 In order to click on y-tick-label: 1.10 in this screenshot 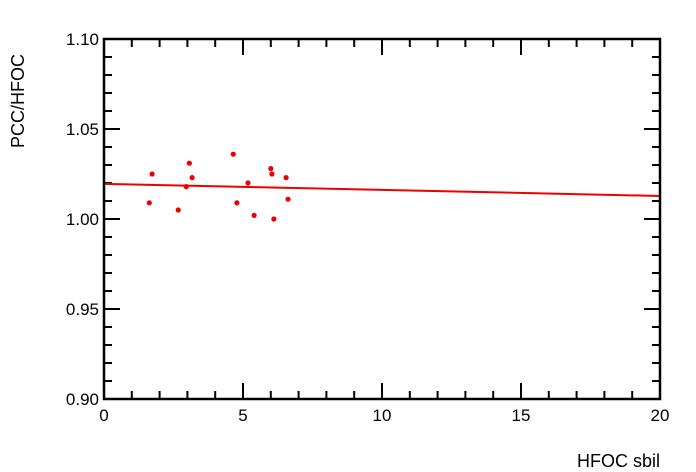, I will do `click(82, 39)`.